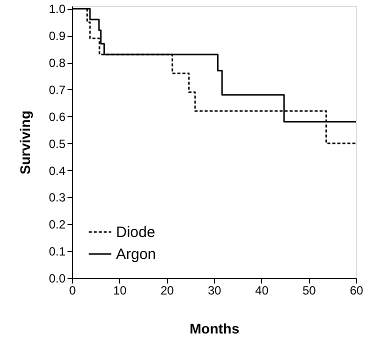  What do you see at coordinates (57, 9) in the screenshot?
I see `y-tick-label: 1.0` at bounding box center [57, 9].